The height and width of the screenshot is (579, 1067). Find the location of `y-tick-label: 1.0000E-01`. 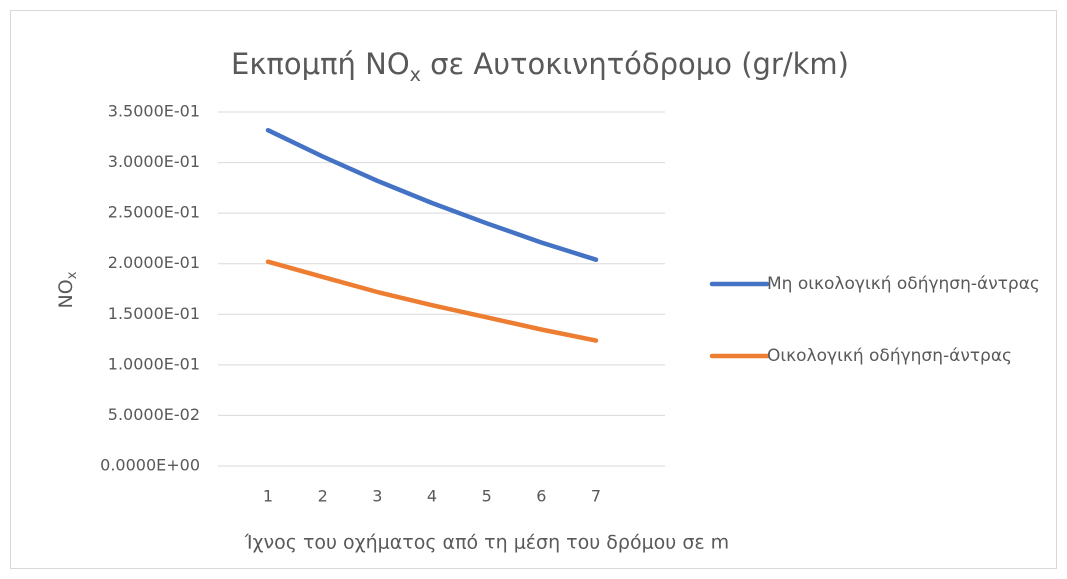

y-tick-label: 1.0000E-01 is located at coordinates (154, 363).